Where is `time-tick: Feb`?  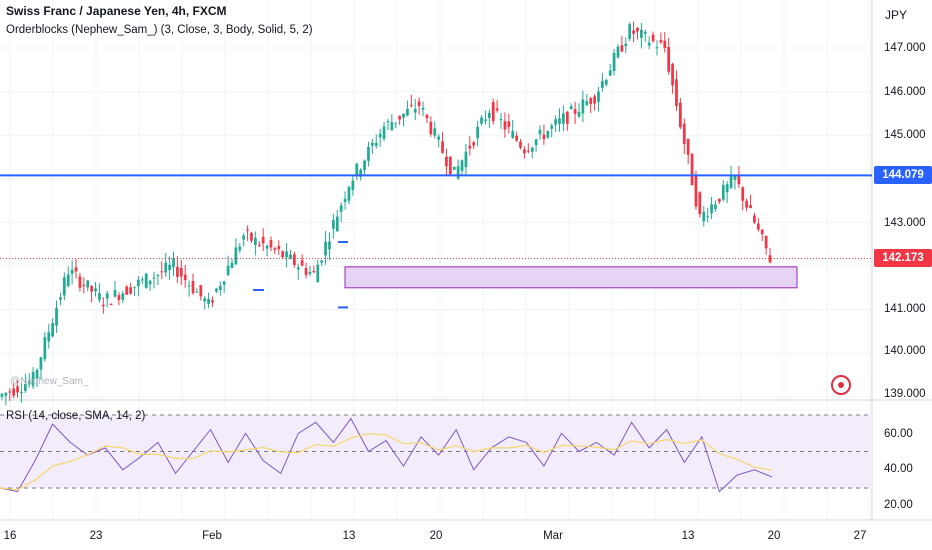
time-tick: Feb is located at coordinates (212, 536).